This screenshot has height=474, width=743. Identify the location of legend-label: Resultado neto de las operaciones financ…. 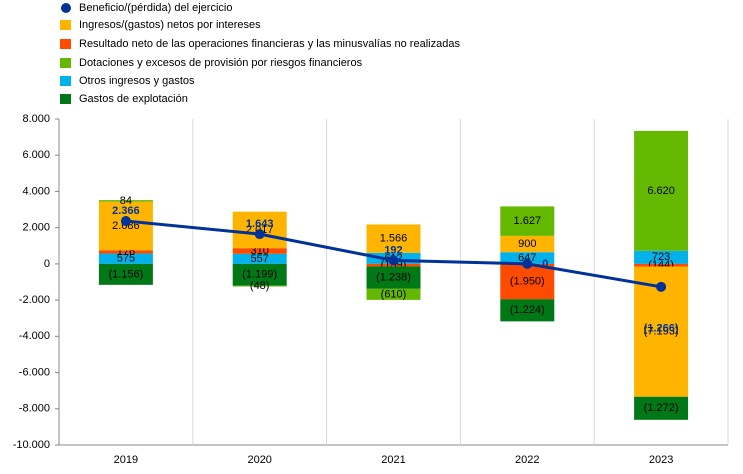
(269, 44).